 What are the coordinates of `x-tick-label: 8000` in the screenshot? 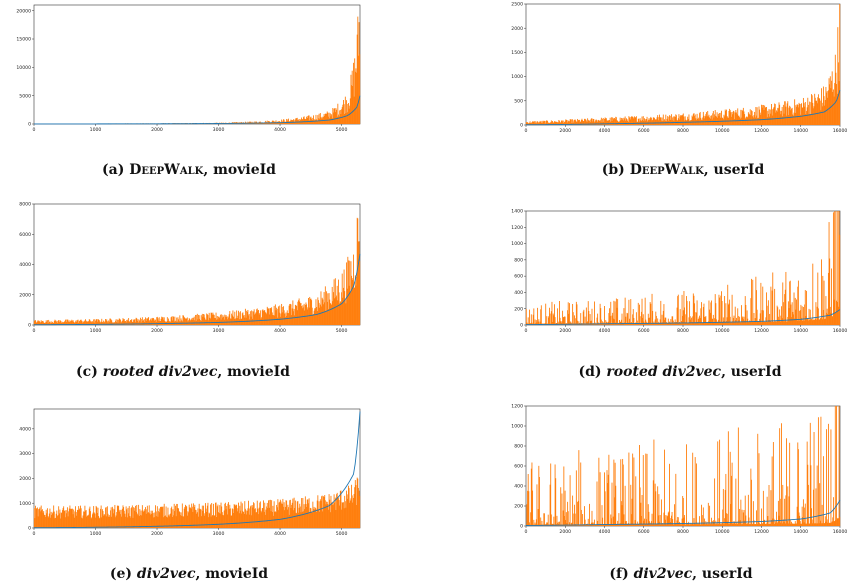 It's located at (683, 331).